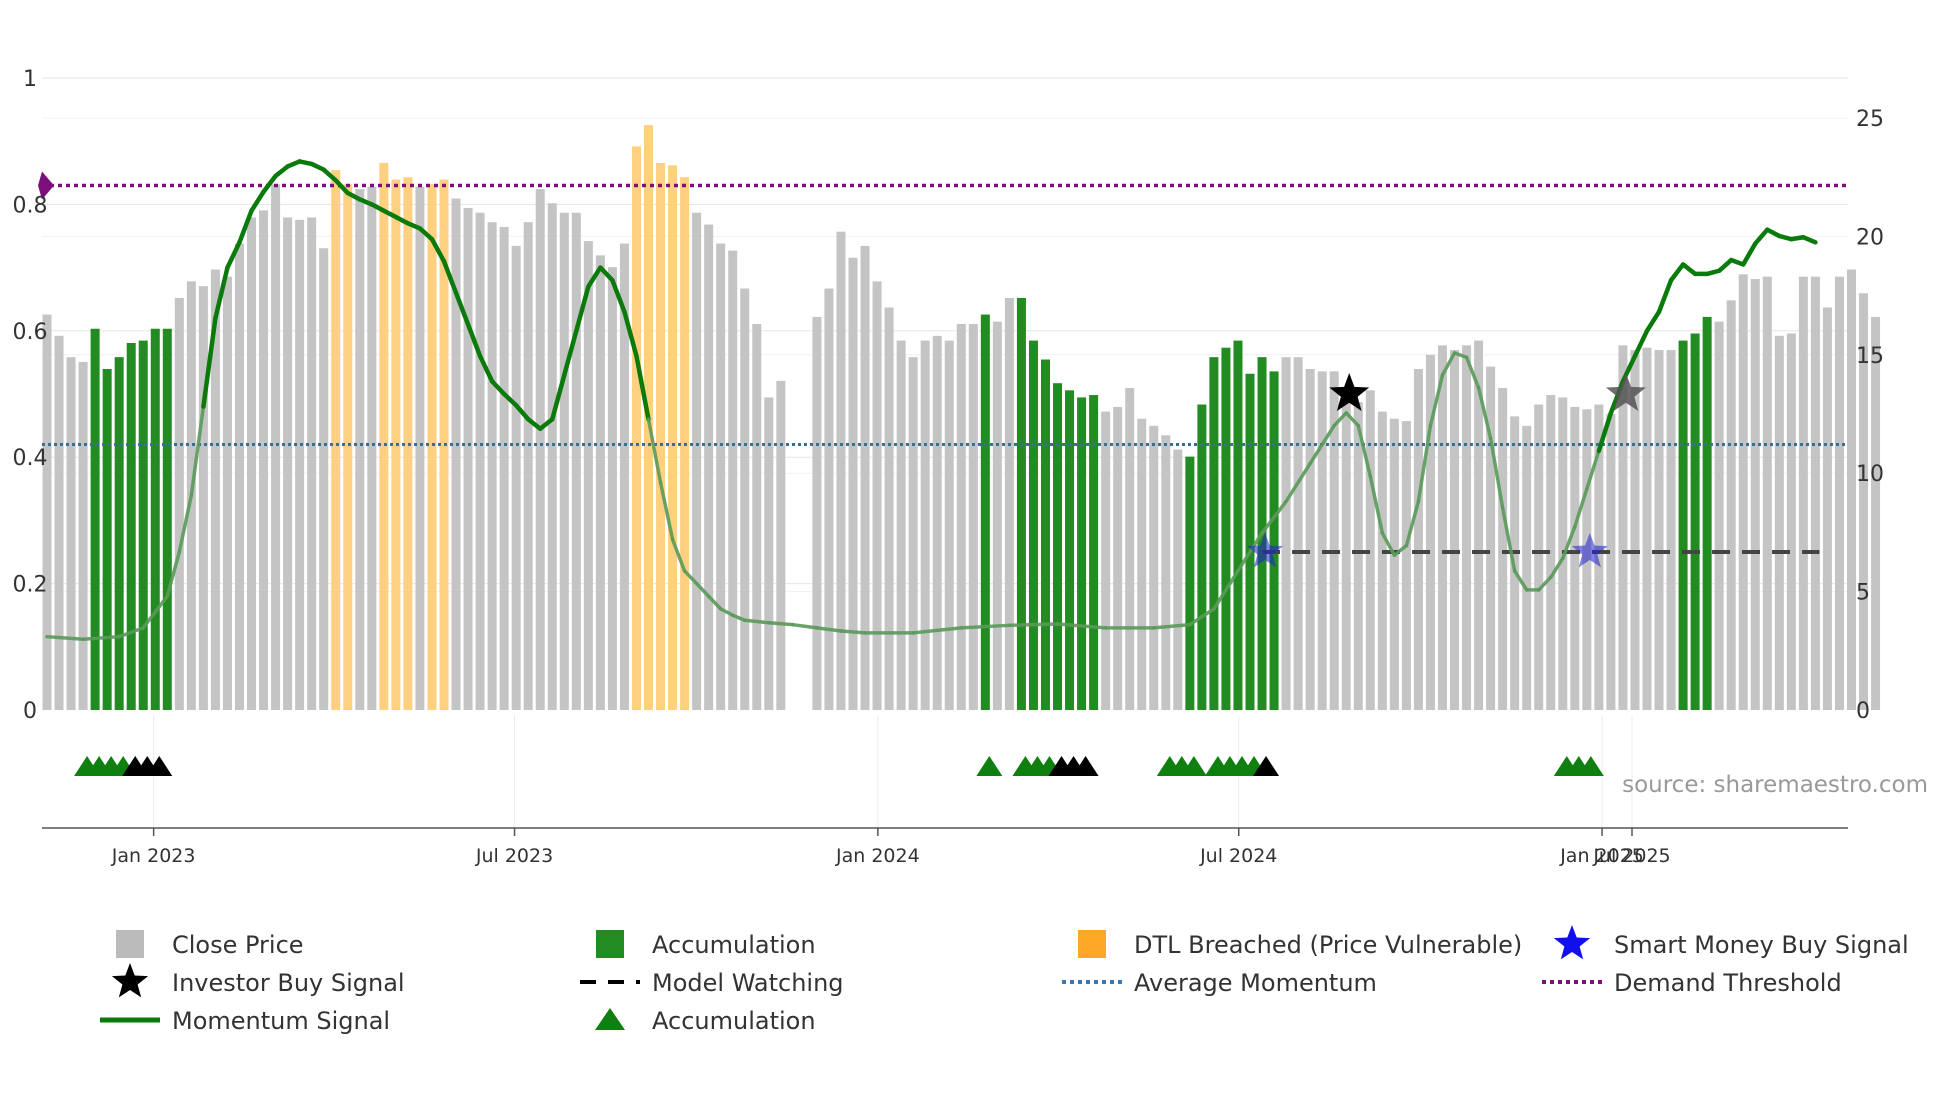 This screenshot has height=1102, width=1960. What do you see at coordinates (610, 944) in the screenshot?
I see `legend-swatch-accumulation` at bounding box center [610, 944].